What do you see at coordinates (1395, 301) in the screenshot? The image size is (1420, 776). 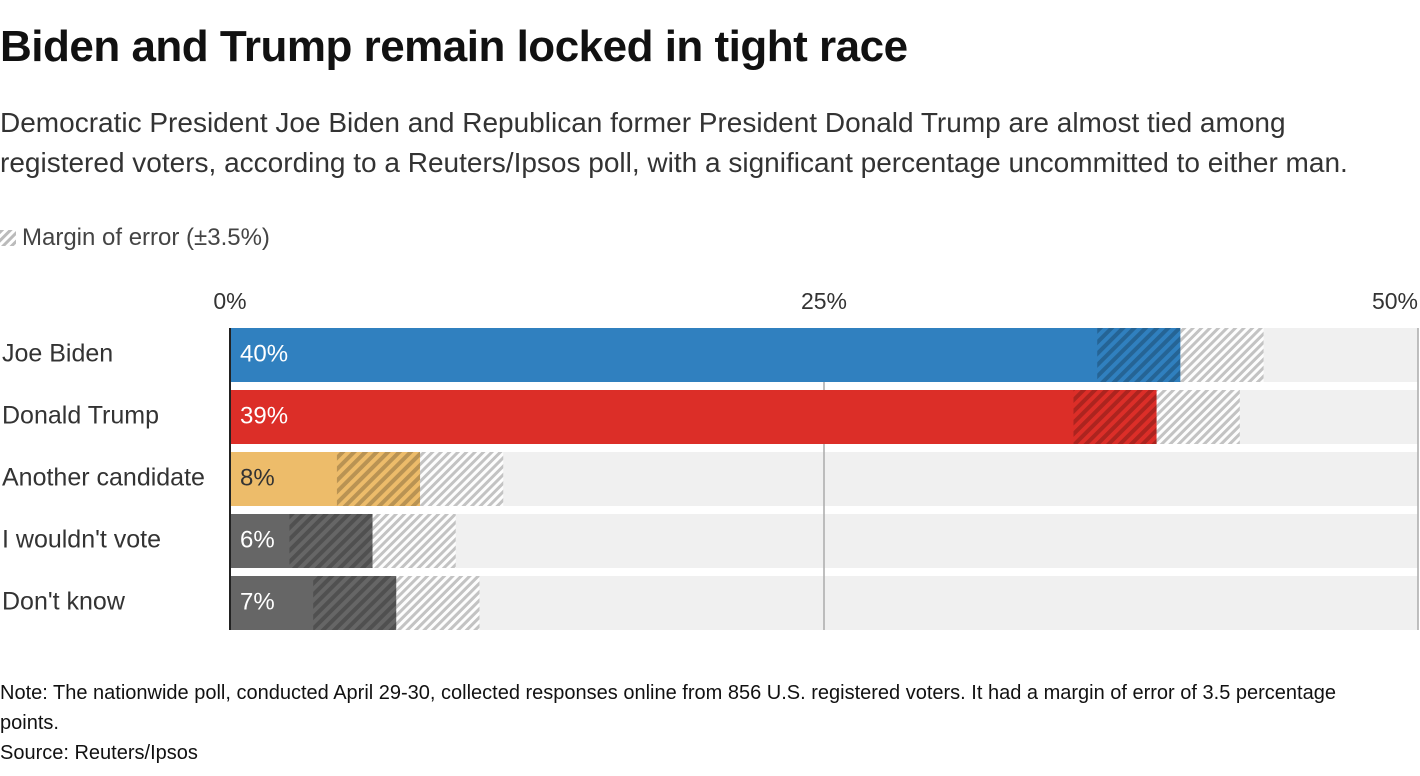 I see `x-tick-label: 50%` at bounding box center [1395, 301].